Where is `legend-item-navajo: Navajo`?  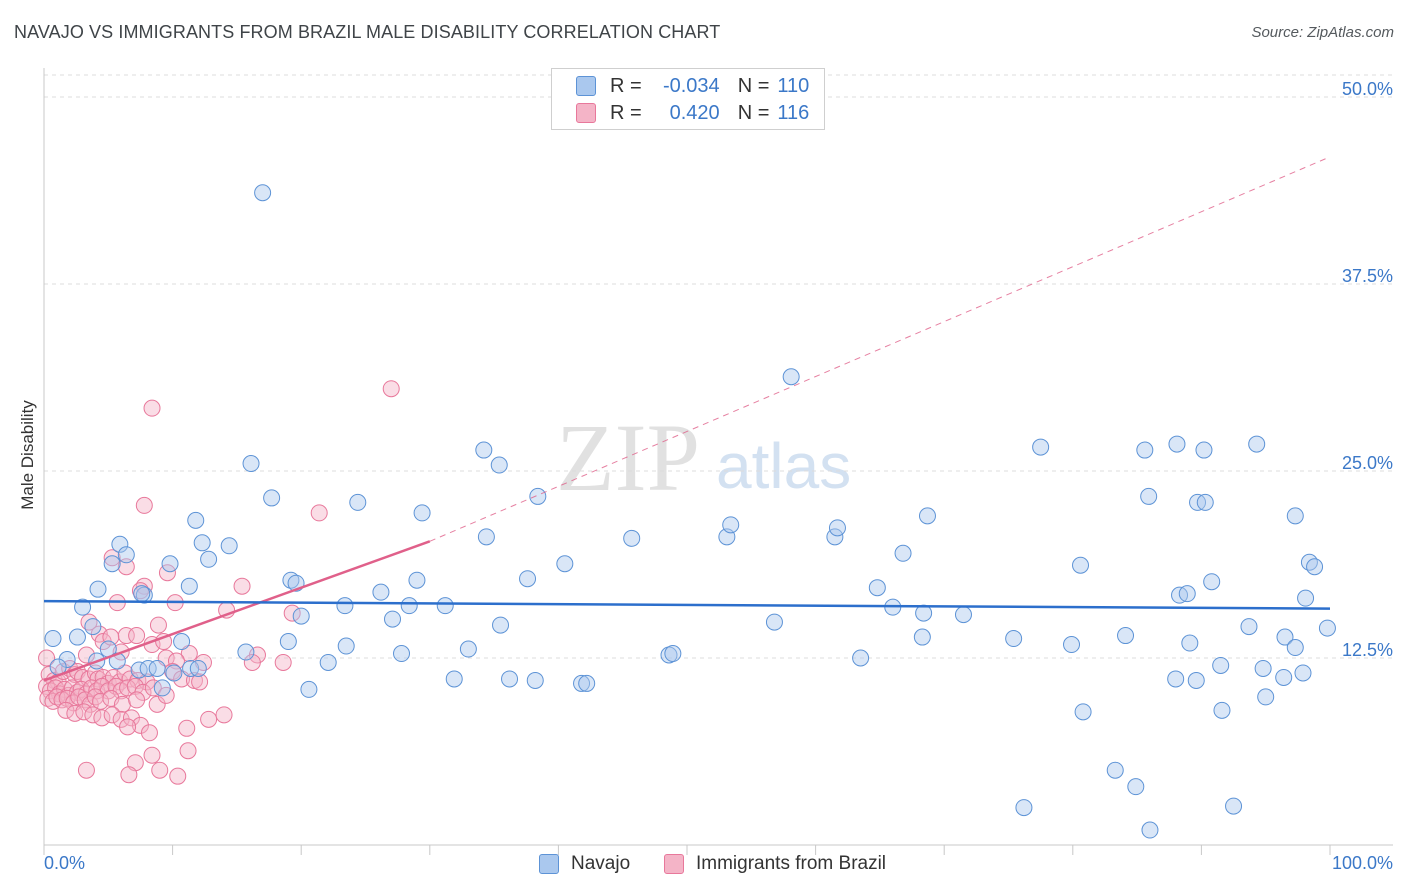 legend-item-navajo: Navajo is located at coordinates (584, 864).